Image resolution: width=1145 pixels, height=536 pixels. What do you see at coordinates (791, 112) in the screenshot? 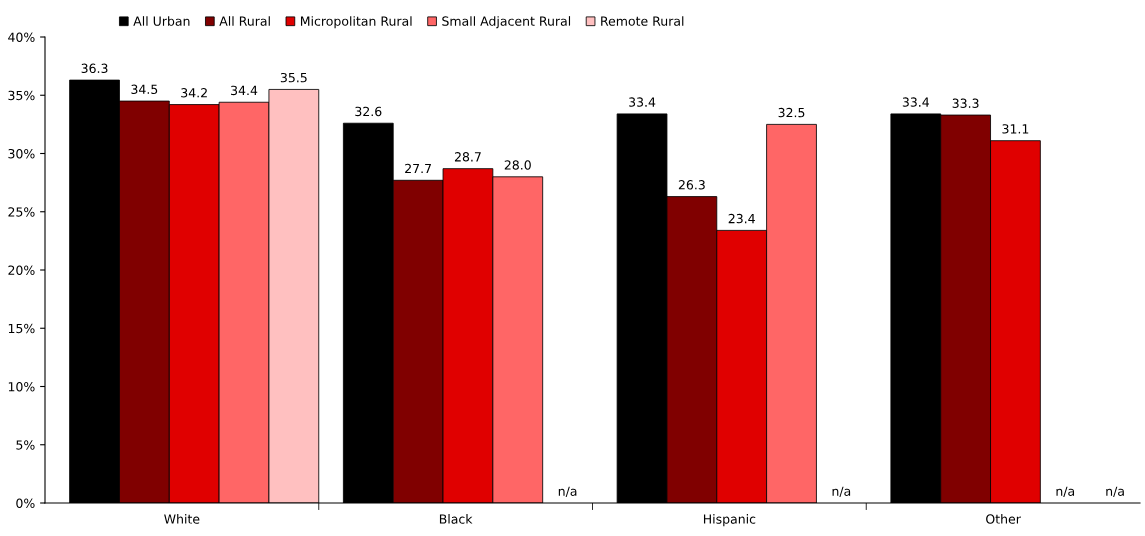
I see `data-label: 32.5` at bounding box center [791, 112].